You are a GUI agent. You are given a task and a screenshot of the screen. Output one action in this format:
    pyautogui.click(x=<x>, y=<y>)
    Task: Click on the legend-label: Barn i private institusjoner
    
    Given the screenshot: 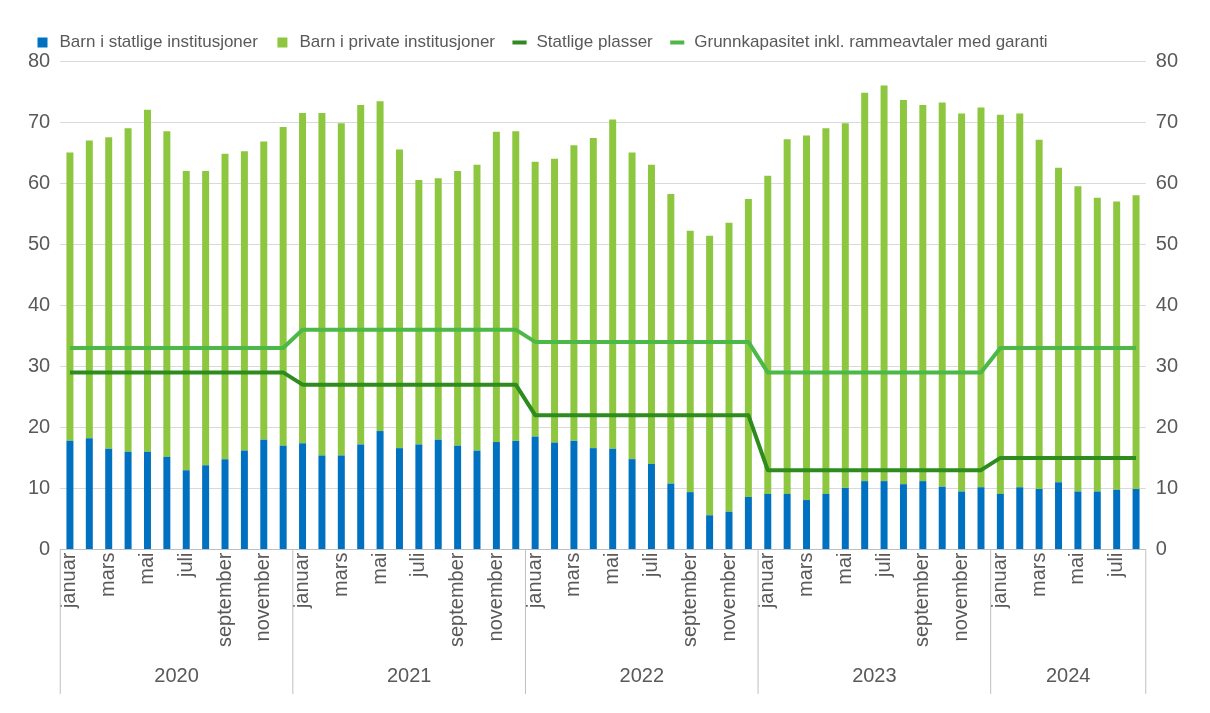 What is the action you would take?
    pyautogui.click(x=397, y=42)
    